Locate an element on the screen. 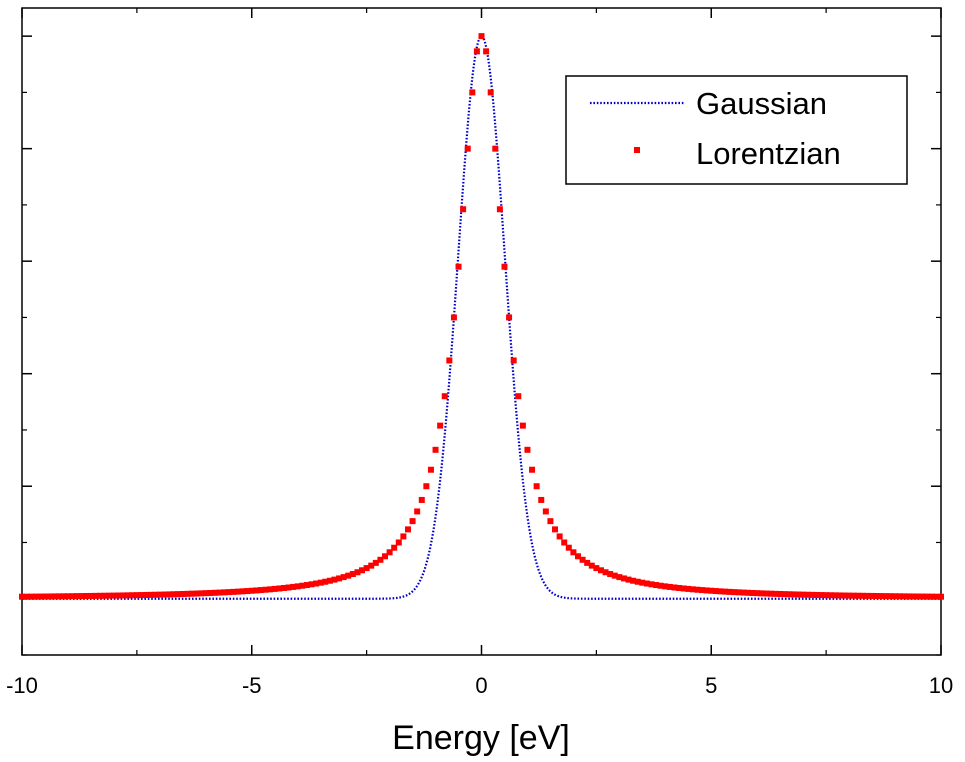 The image size is (965, 762). x-tick-label: 5 is located at coordinates (711, 685).